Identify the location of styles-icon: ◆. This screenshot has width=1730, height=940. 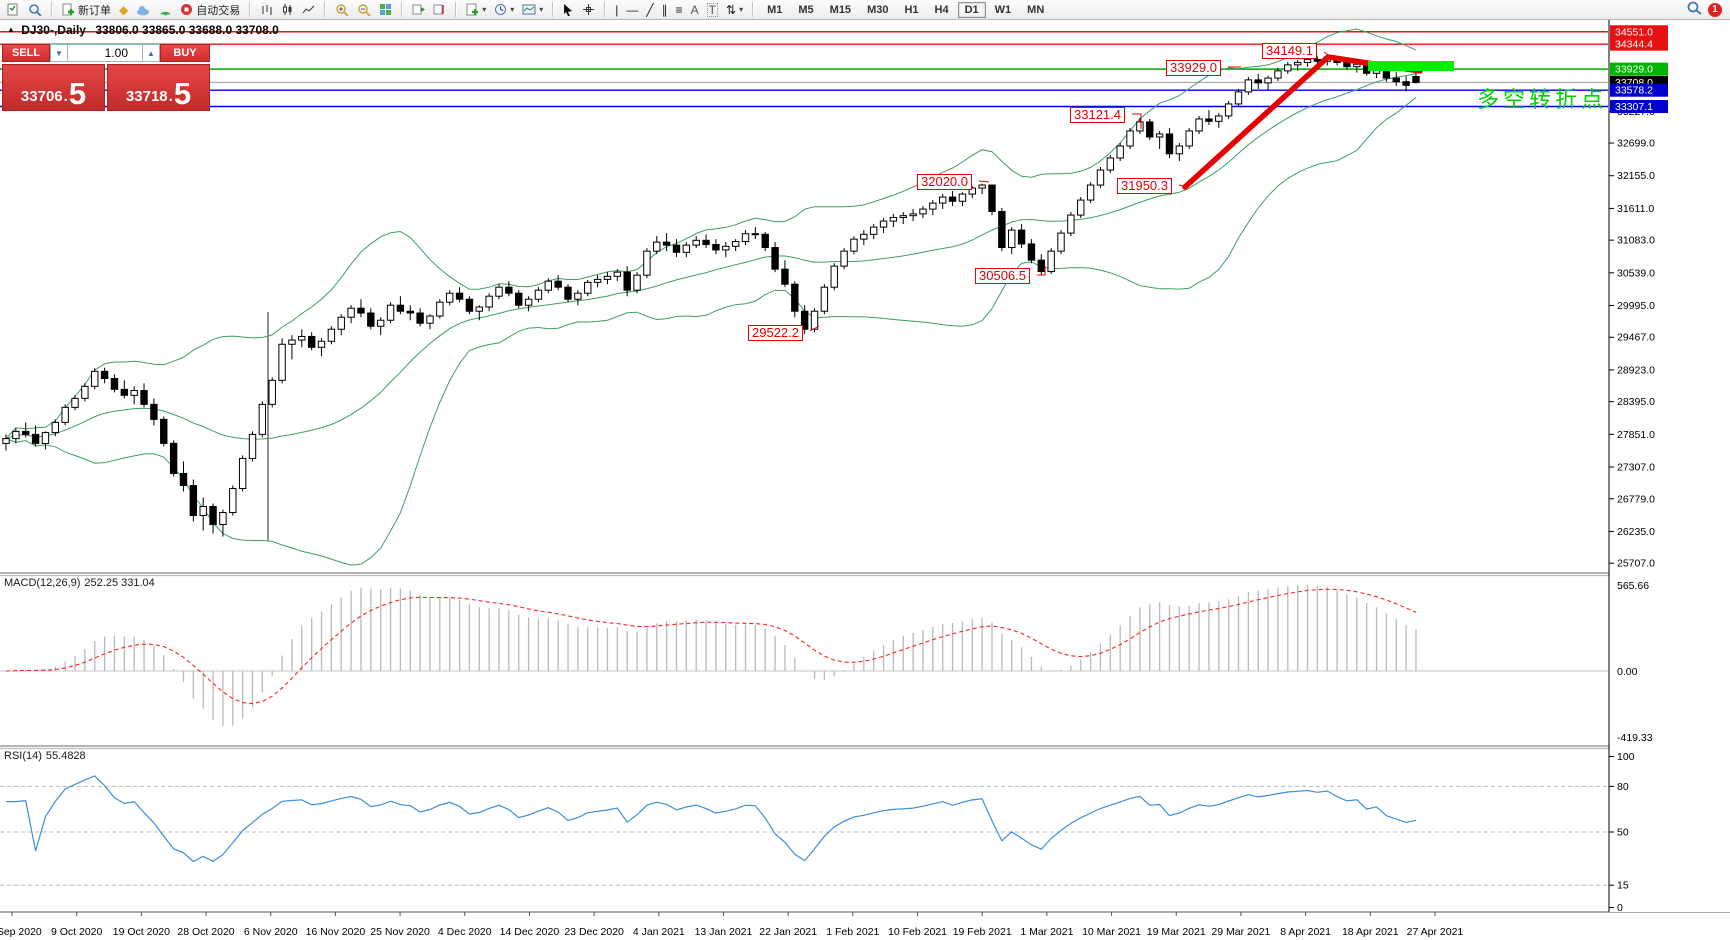
(124, 9).